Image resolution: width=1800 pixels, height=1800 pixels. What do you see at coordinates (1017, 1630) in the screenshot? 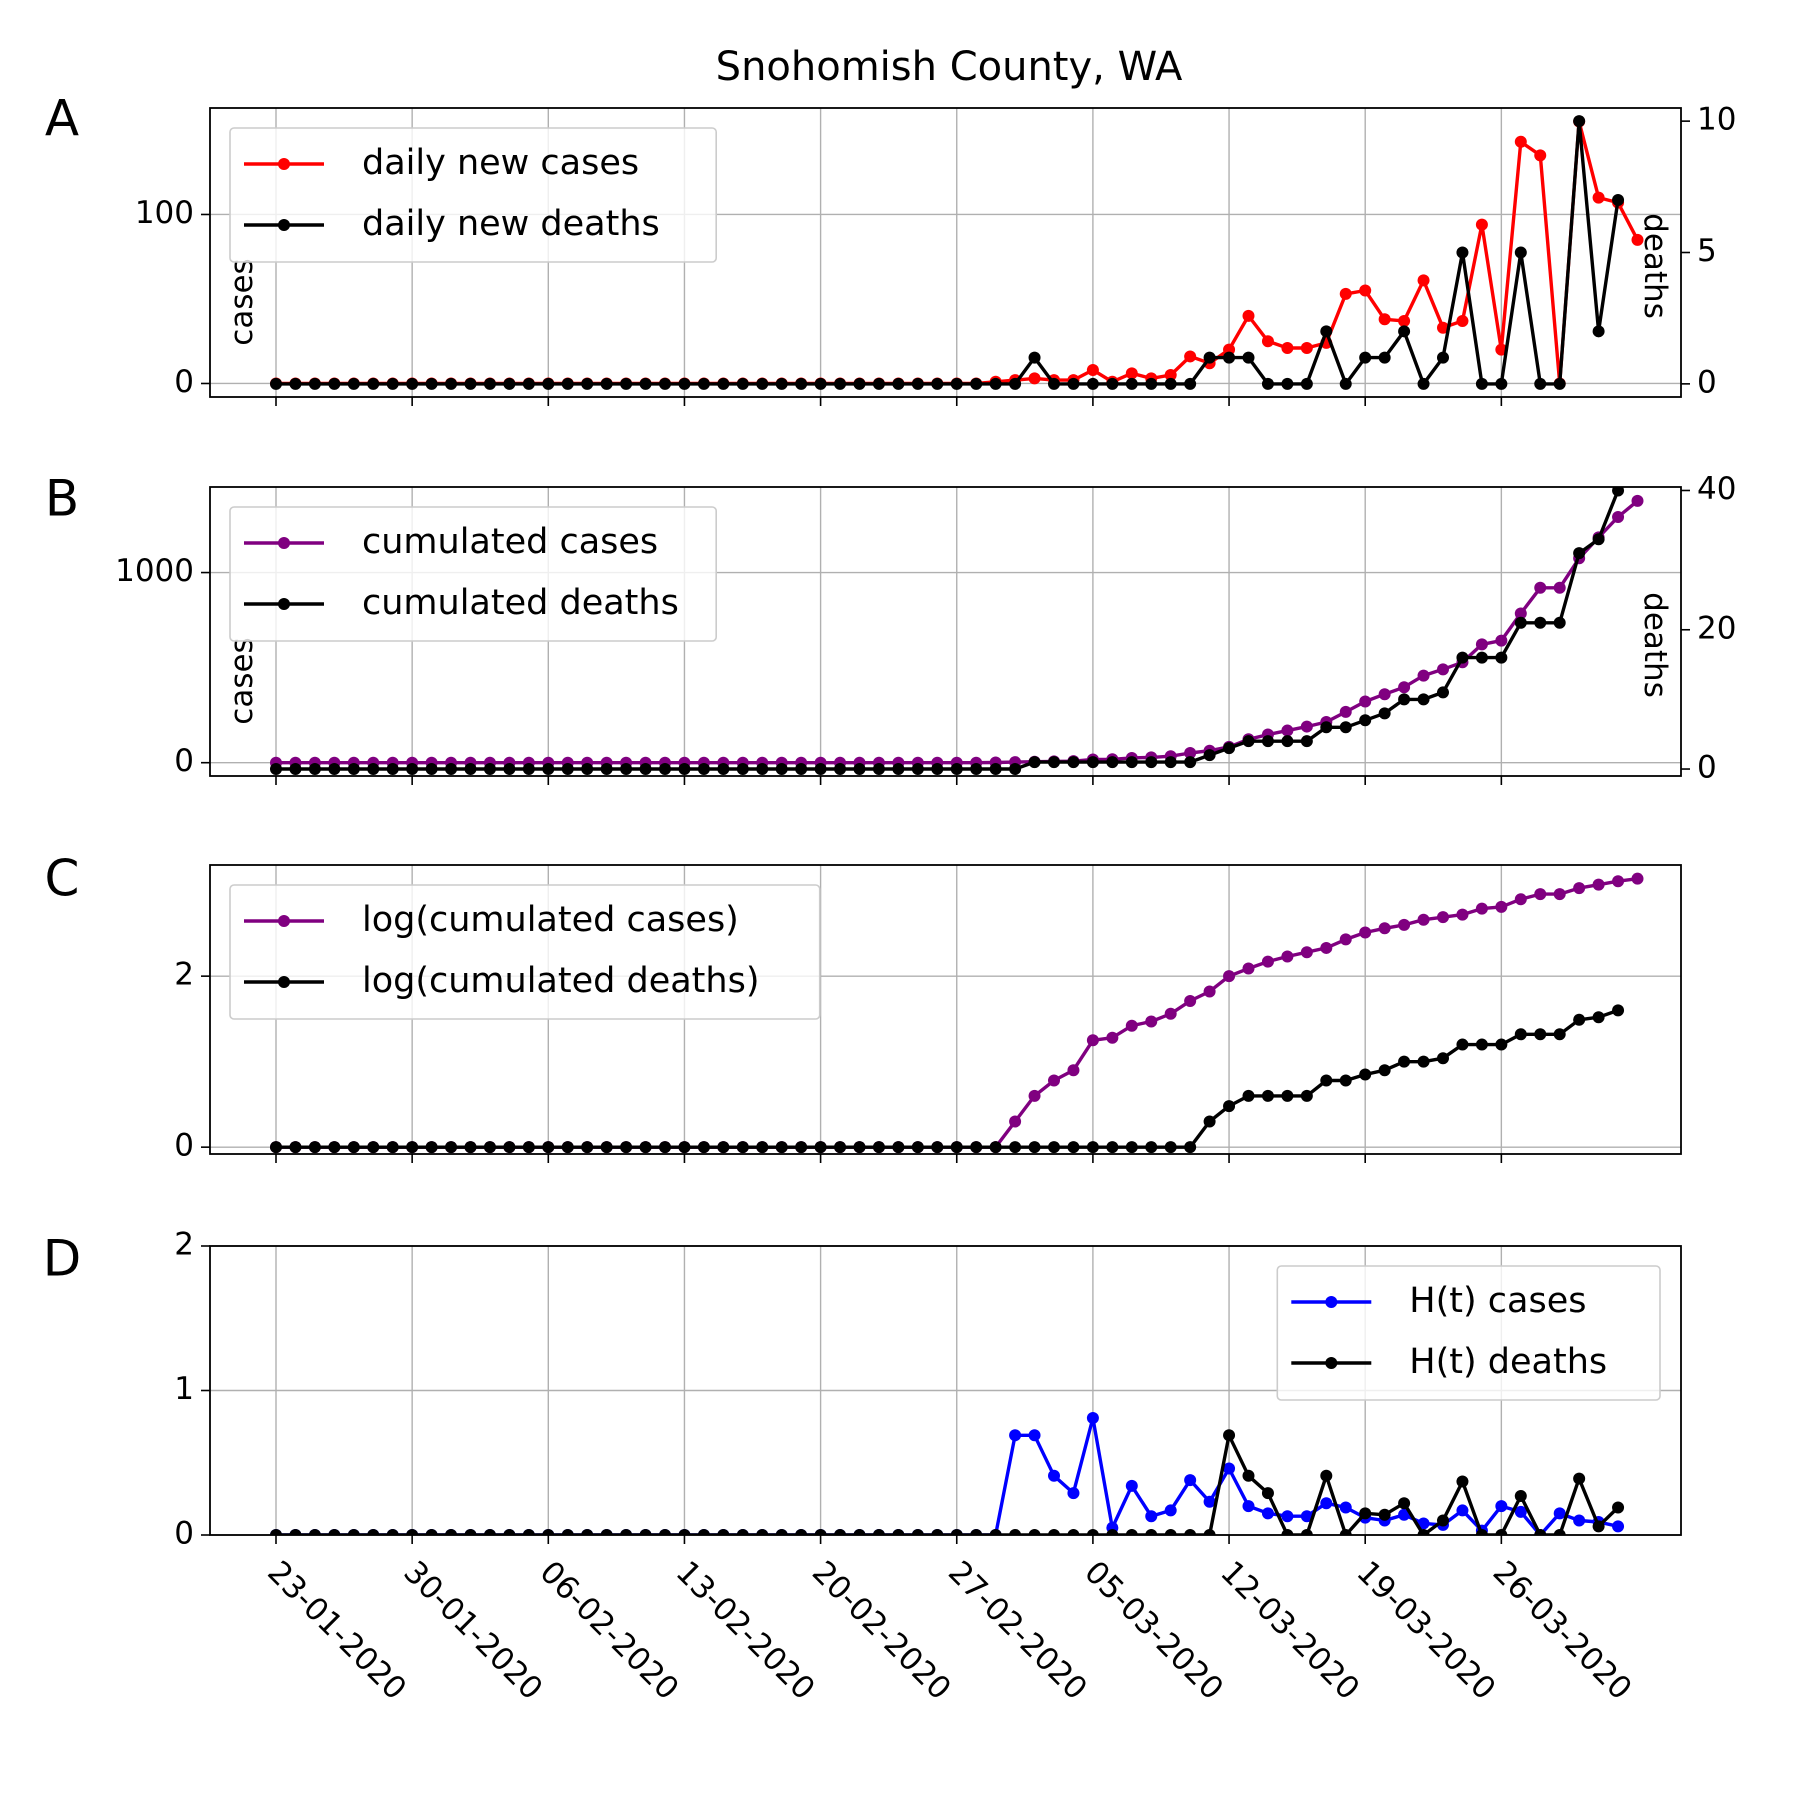
I see `x-tick-label: 27-02-2020` at bounding box center [1017, 1630].